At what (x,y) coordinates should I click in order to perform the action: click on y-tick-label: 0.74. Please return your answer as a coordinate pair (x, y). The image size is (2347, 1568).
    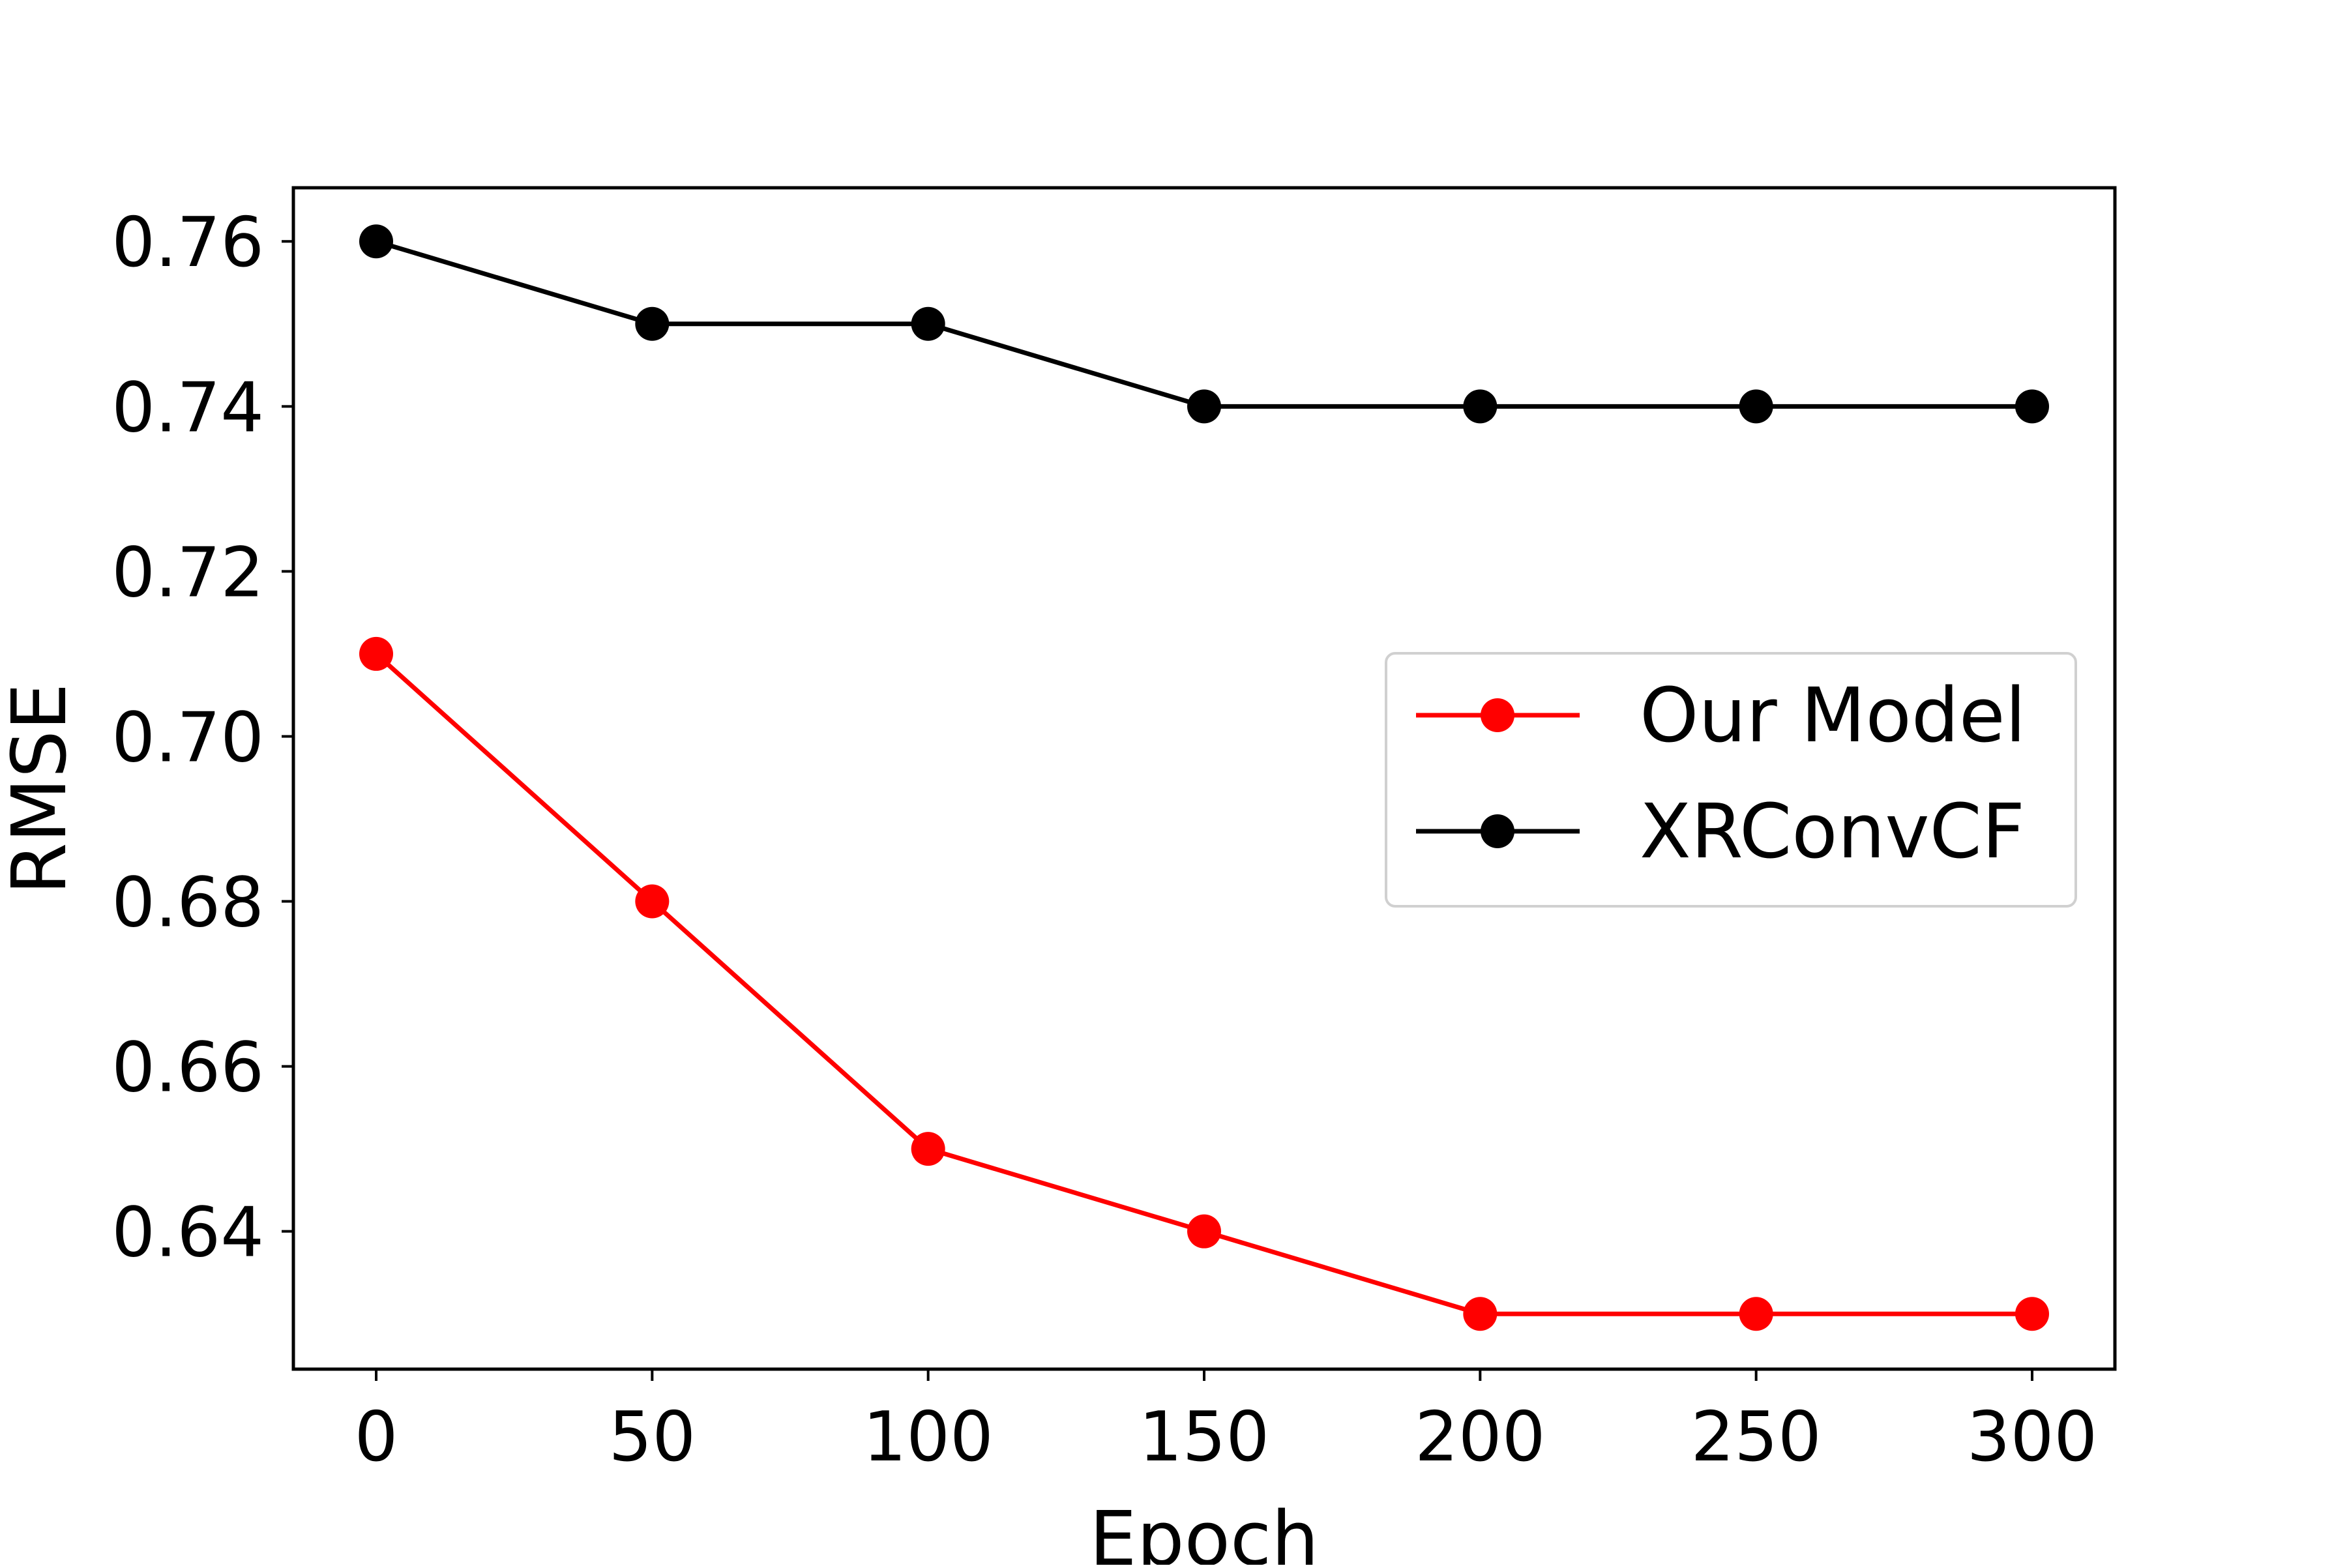
    Looking at the image, I should click on (187, 408).